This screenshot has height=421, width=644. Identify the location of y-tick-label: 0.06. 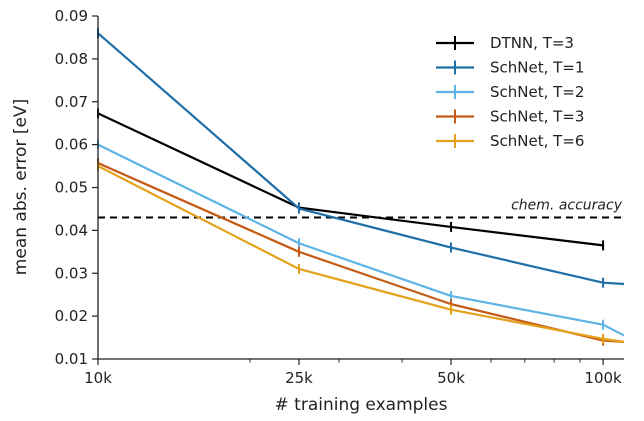
(71, 145).